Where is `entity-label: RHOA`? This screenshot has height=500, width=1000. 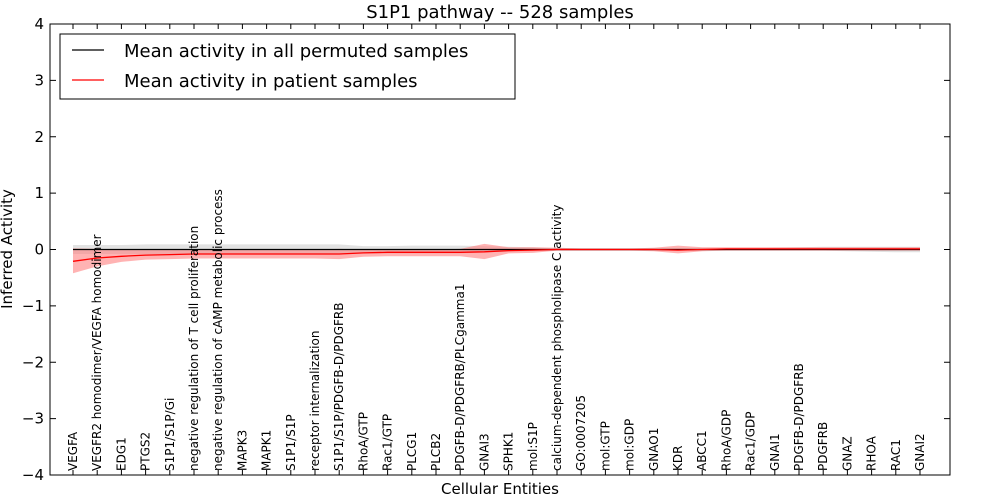 entity-label: RHOA is located at coordinates (872, 453).